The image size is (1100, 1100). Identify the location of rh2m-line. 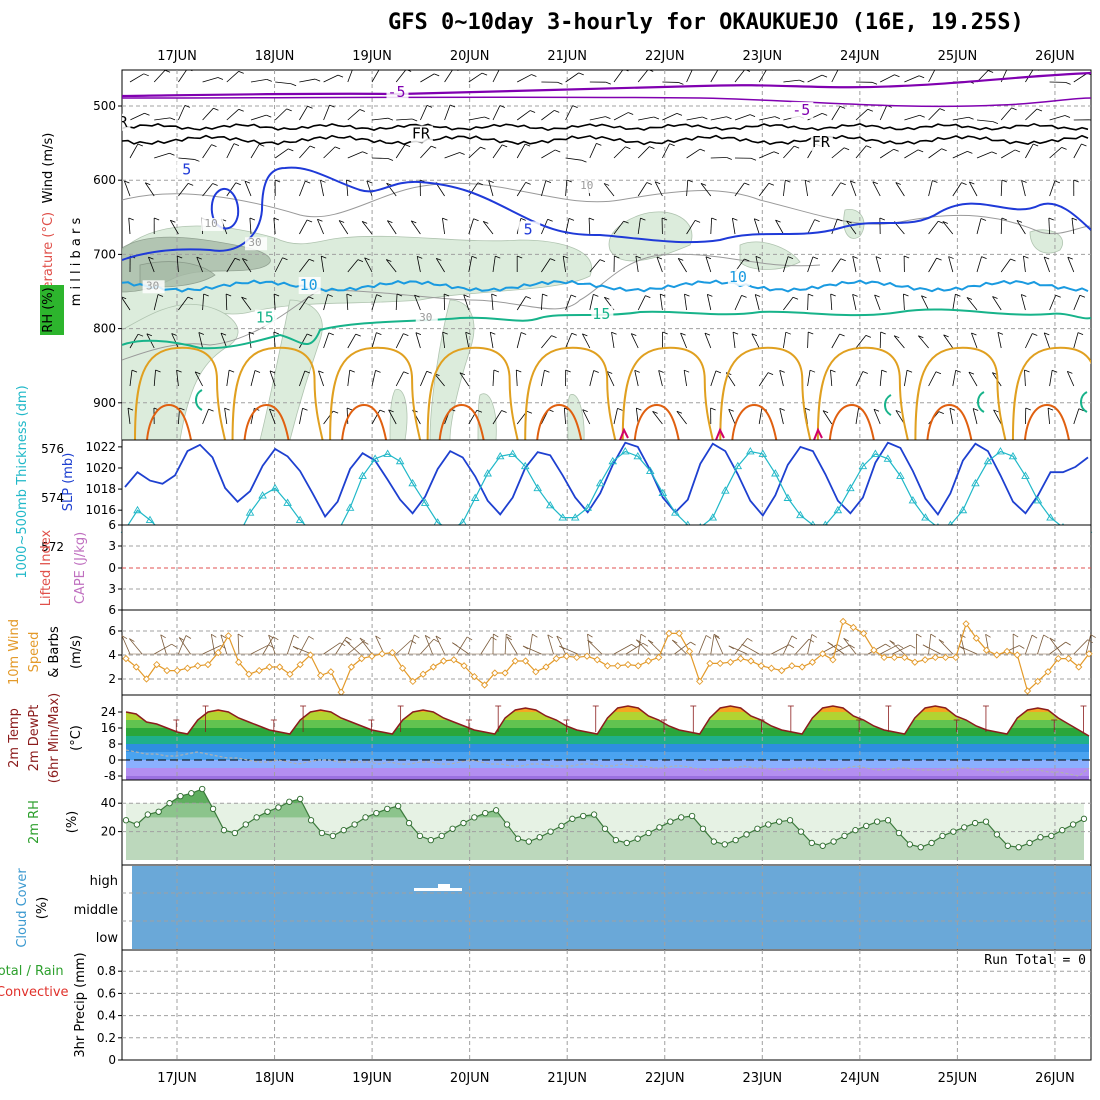
(605, 818).